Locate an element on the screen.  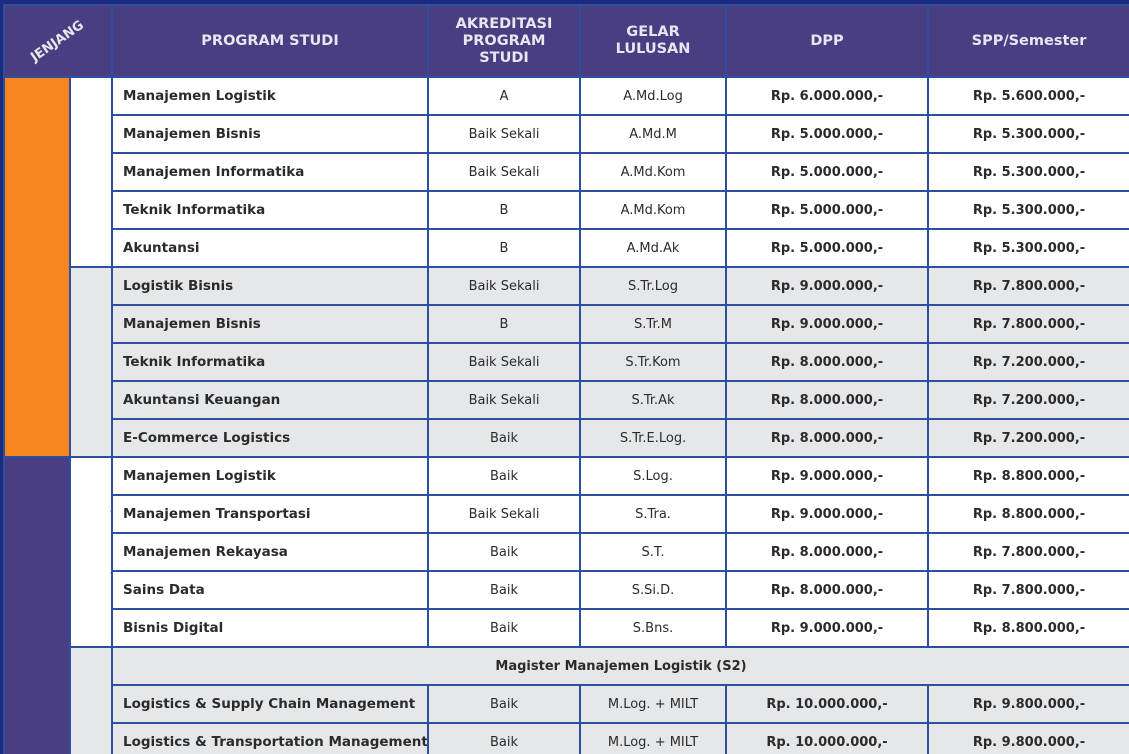
cell-program: Manajemen Informatika is located at coordinates (270, 172).